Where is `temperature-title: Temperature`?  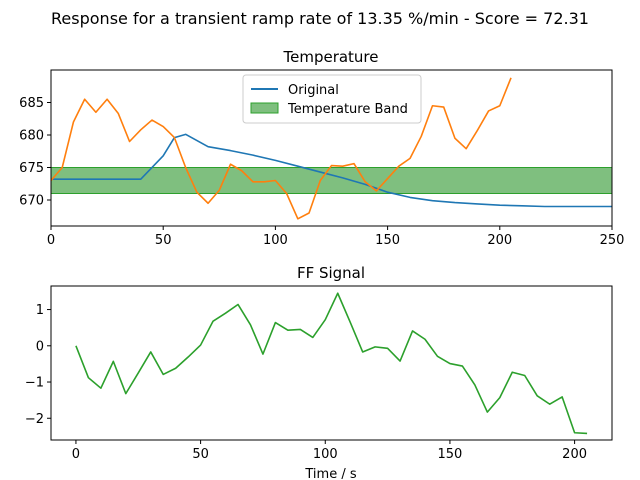 temperature-title: Temperature is located at coordinates (330, 57).